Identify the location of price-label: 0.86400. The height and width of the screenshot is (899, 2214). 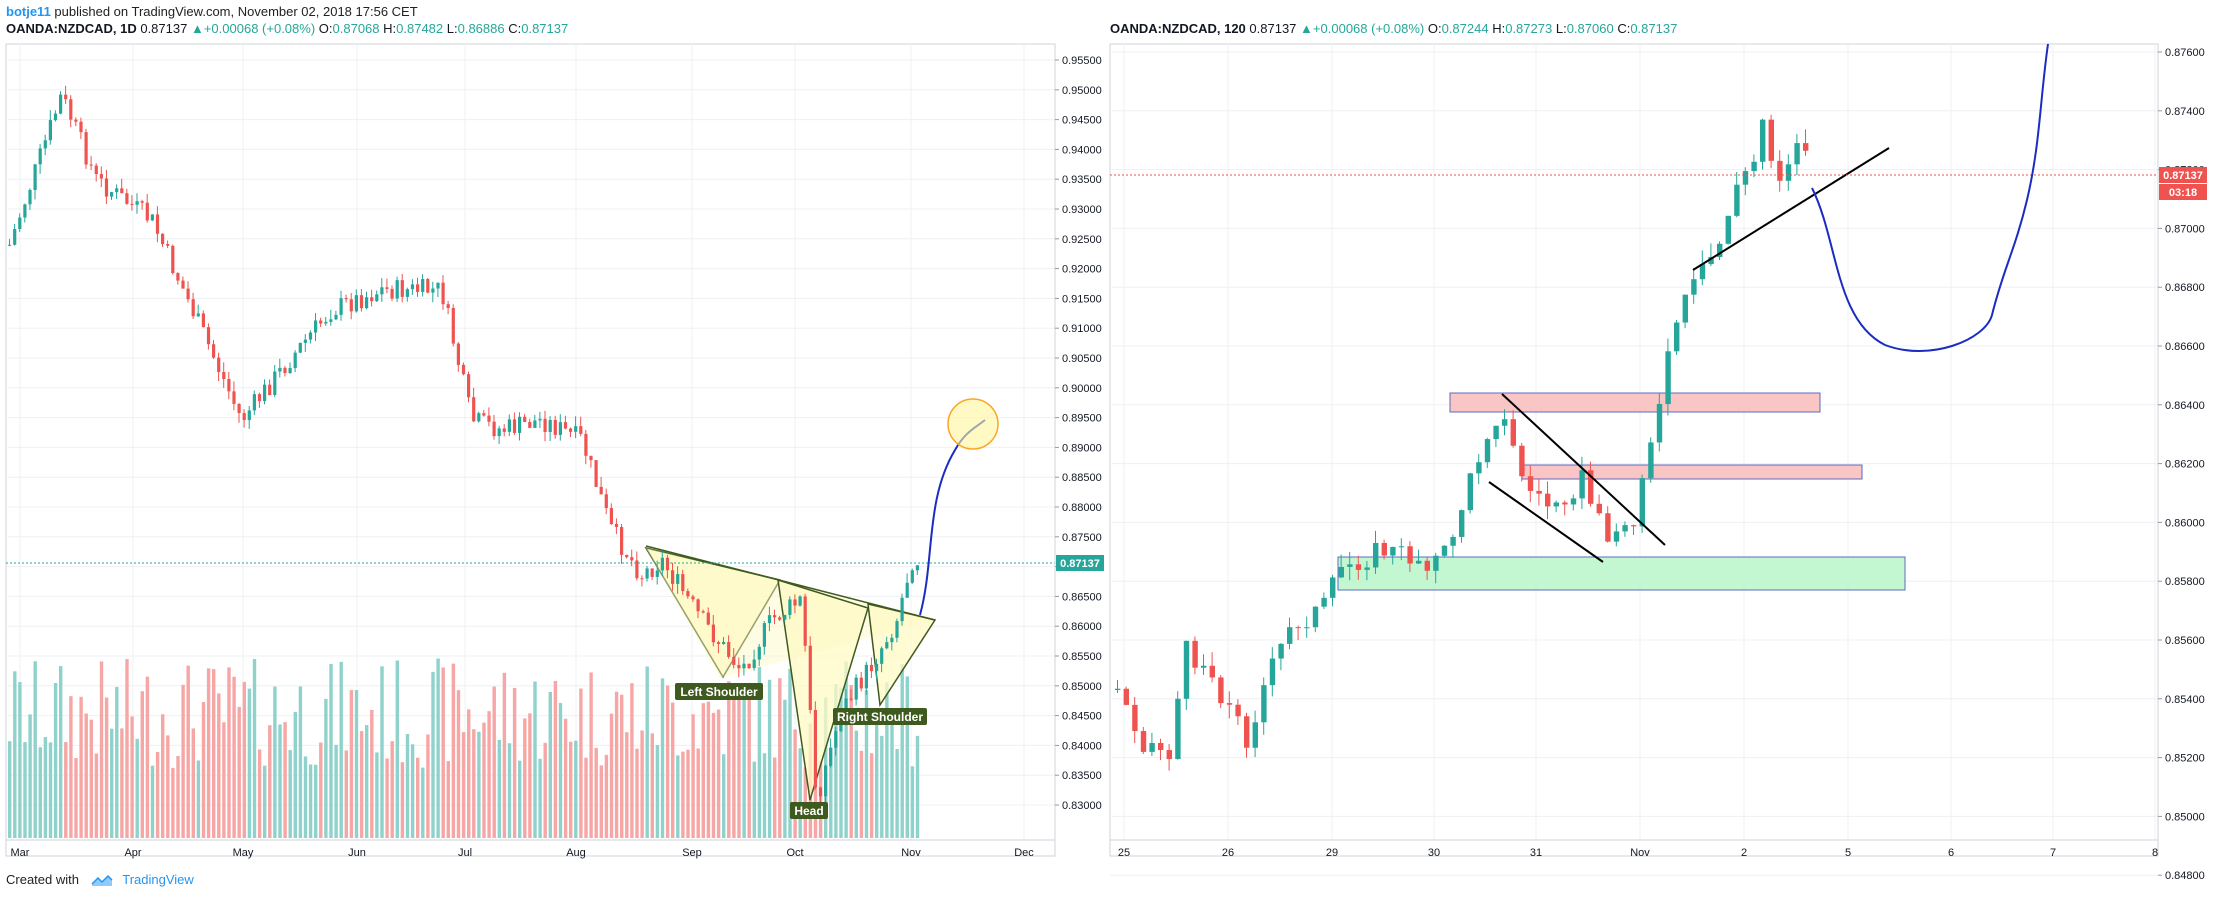
(2185, 406).